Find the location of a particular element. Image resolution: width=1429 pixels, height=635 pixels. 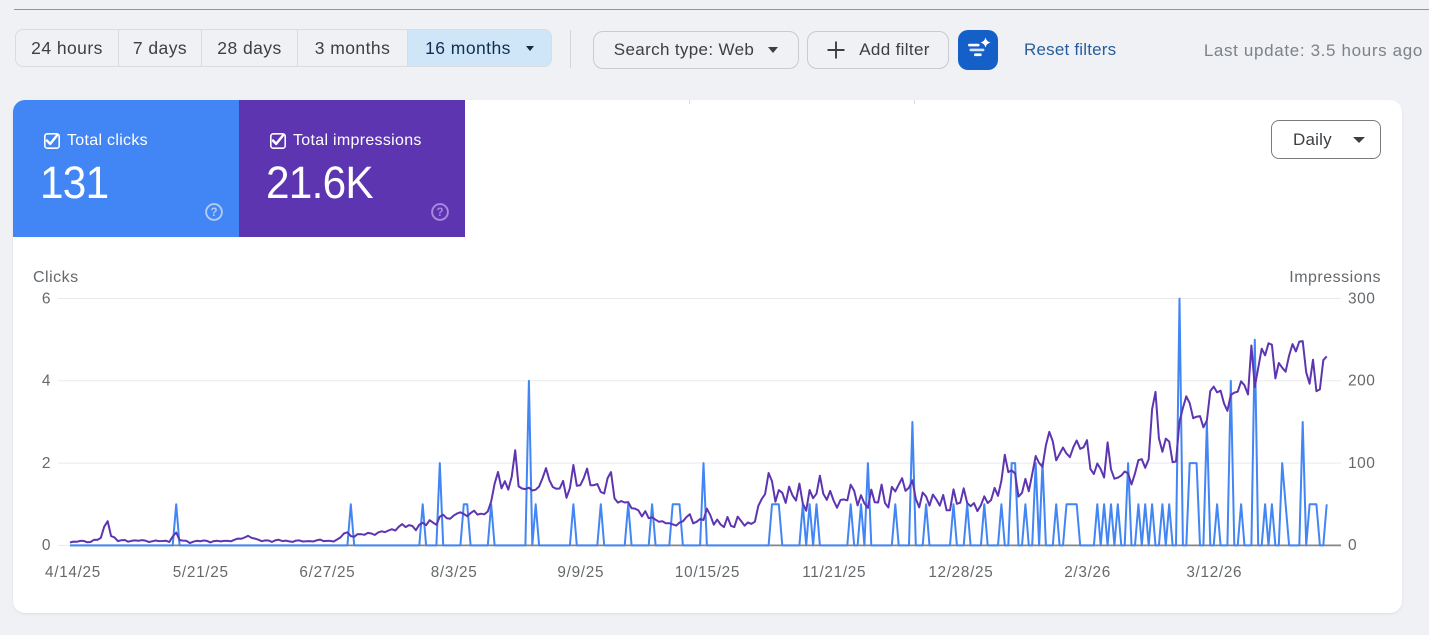

svg-text: Impressions is located at coordinates (1335, 277).